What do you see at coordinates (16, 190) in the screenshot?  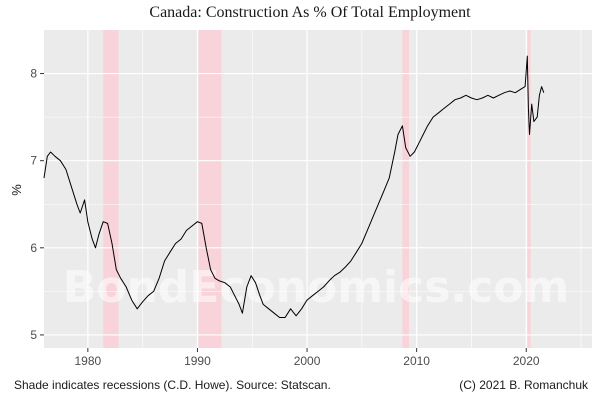 I see `y-axis-label: %` at bounding box center [16, 190].